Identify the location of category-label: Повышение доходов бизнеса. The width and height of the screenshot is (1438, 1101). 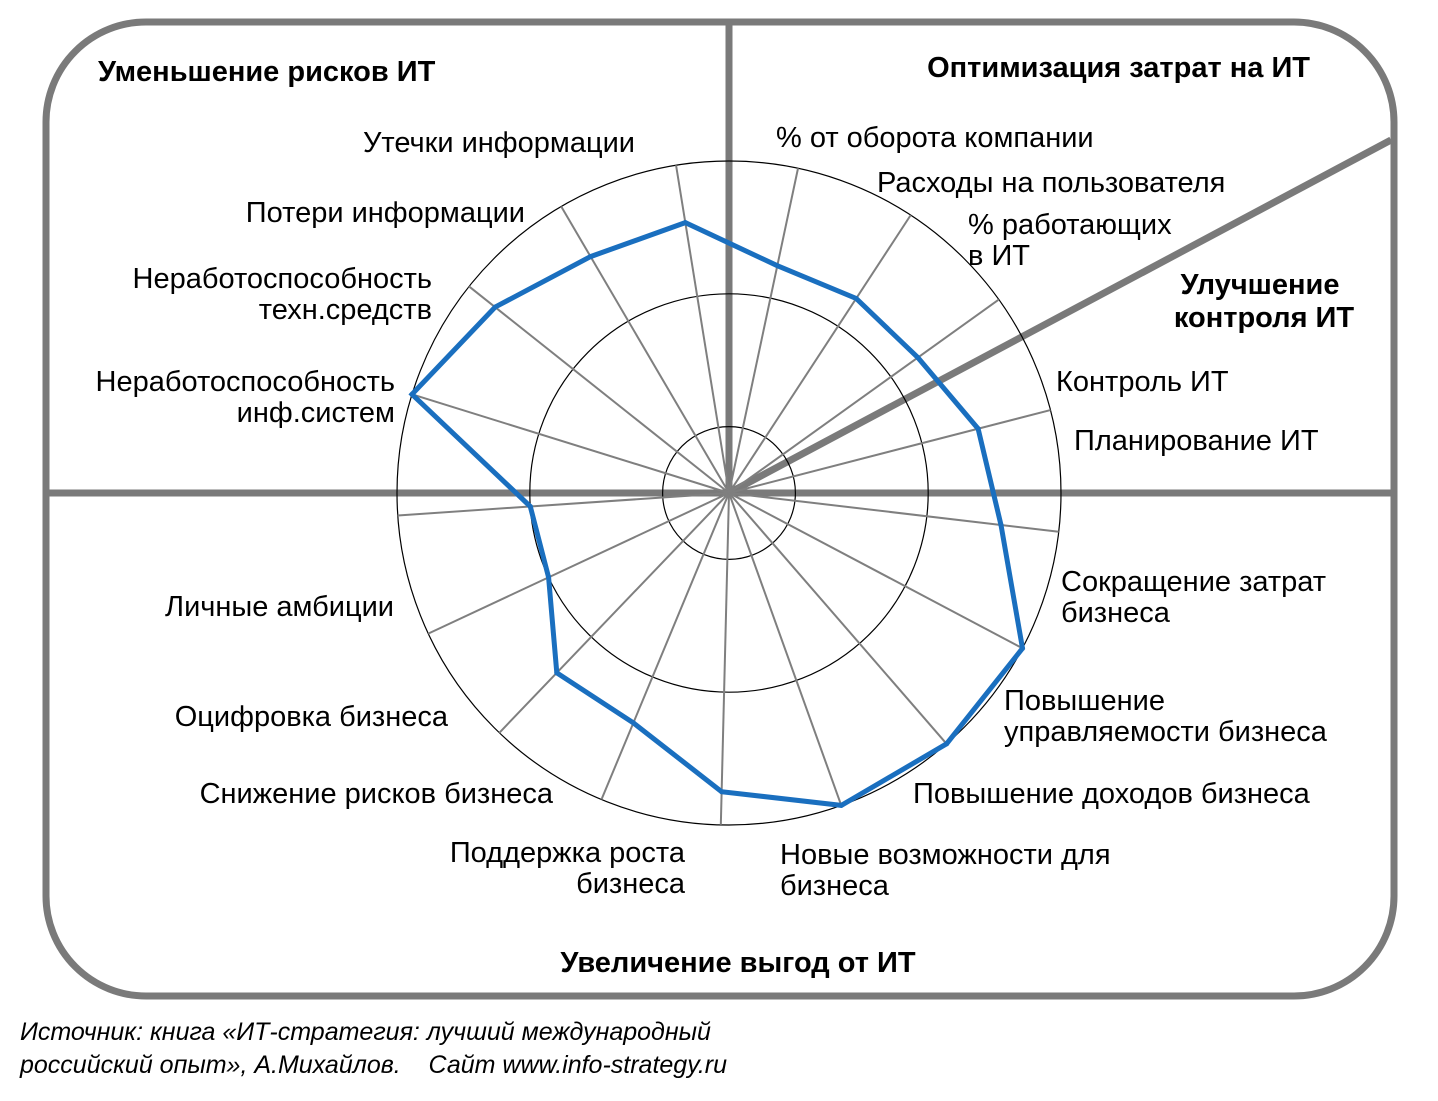
(1112, 794).